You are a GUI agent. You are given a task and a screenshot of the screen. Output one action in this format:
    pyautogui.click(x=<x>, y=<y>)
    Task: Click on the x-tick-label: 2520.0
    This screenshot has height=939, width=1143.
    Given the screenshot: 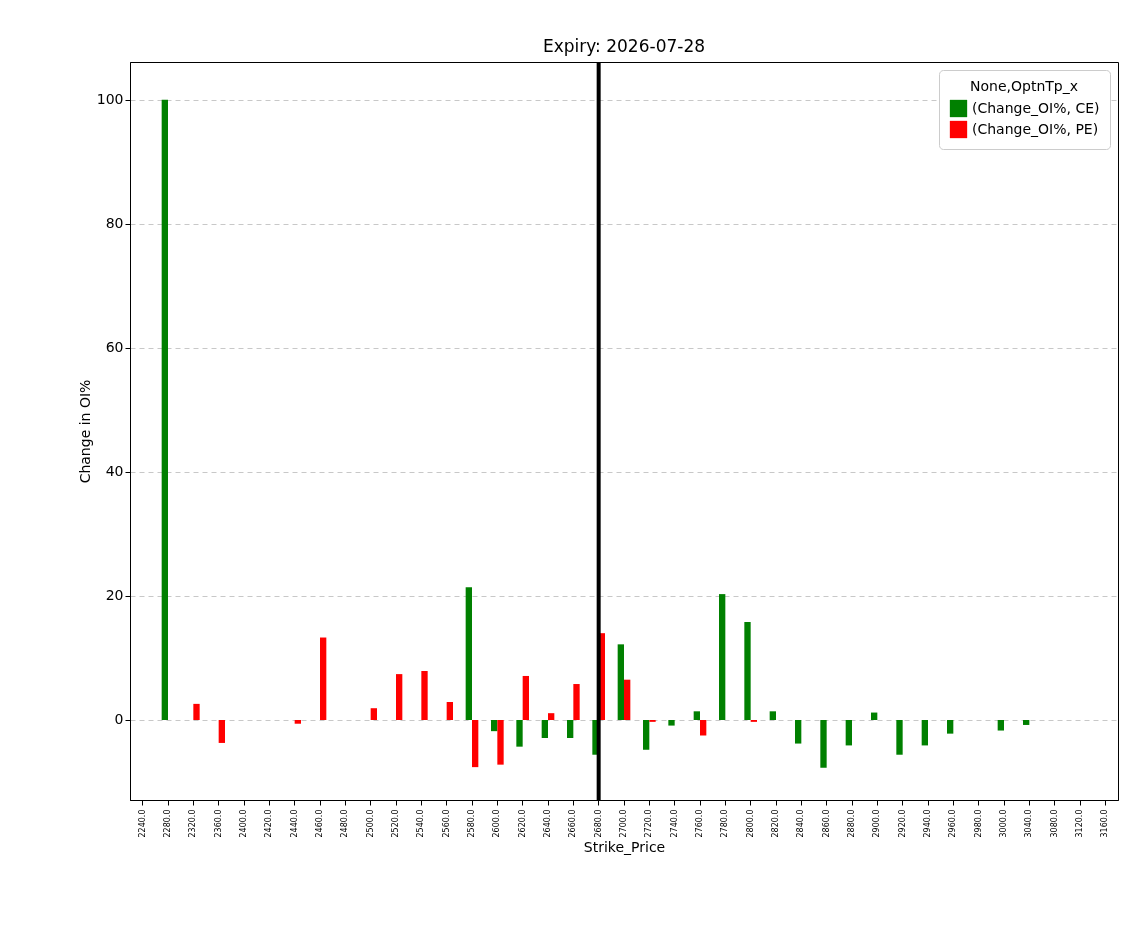 What is the action you would take?
    pyautogui.click(x=395, y=823)
    